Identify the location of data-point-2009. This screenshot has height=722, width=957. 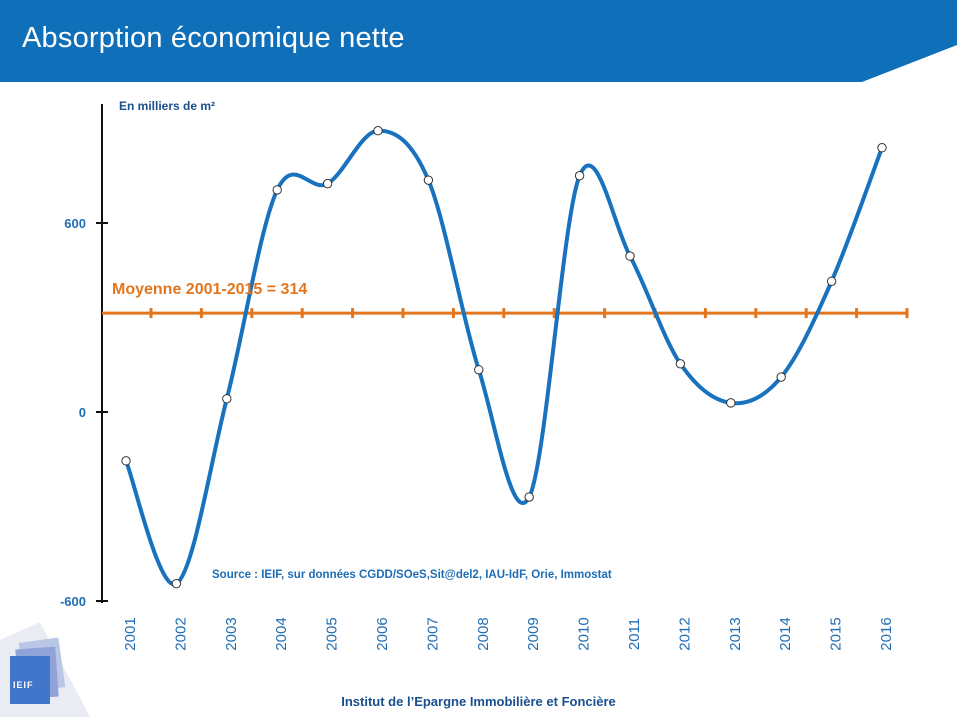
(529, 497).